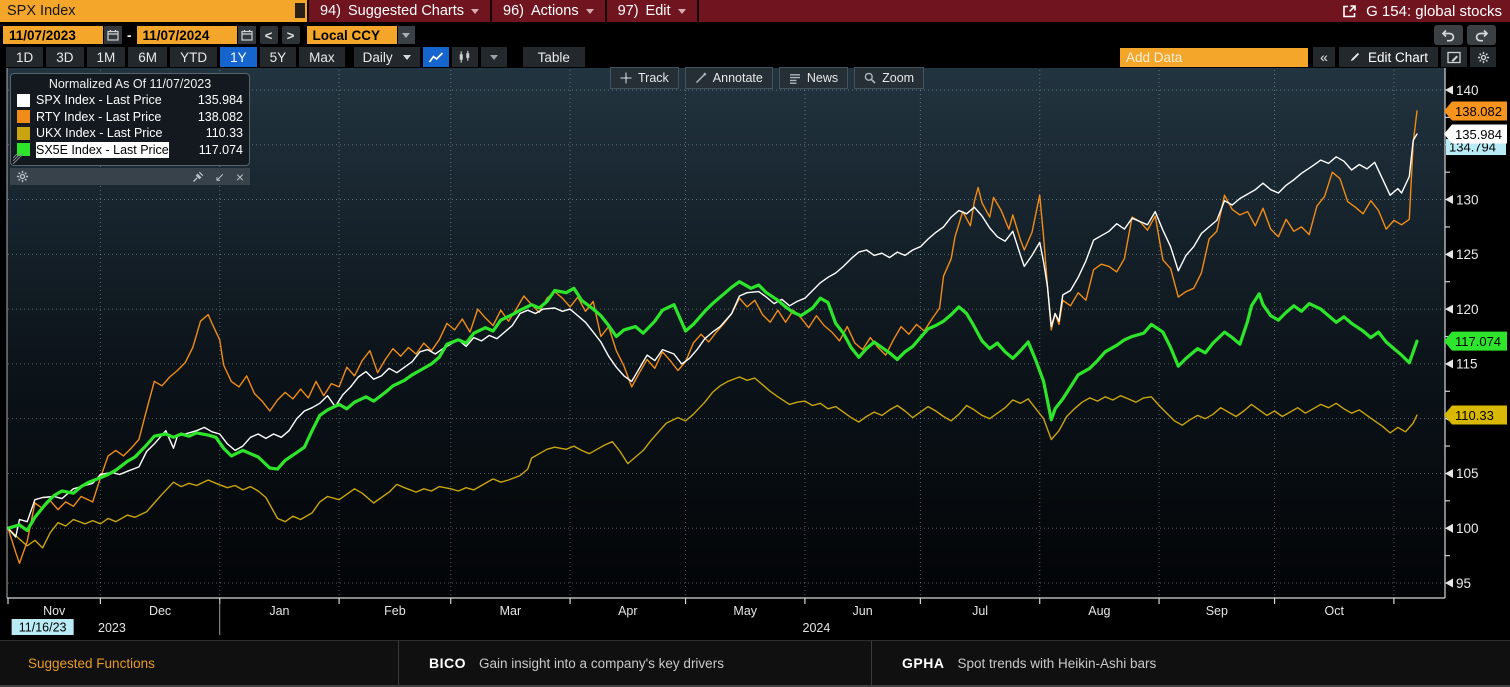 Image resolution: width=1510 pixels, height=687 pixels. Describe the element at coordinates (1349, 10) in the screenshot. I see `export-icon` at that location.